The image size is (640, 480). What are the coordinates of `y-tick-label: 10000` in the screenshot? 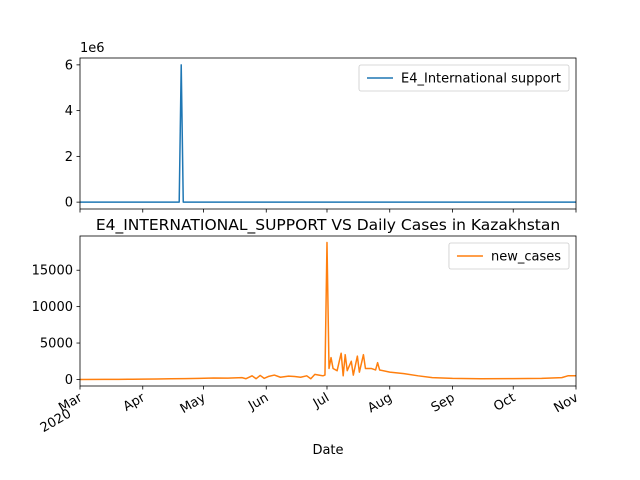 It's located at (52, 307).